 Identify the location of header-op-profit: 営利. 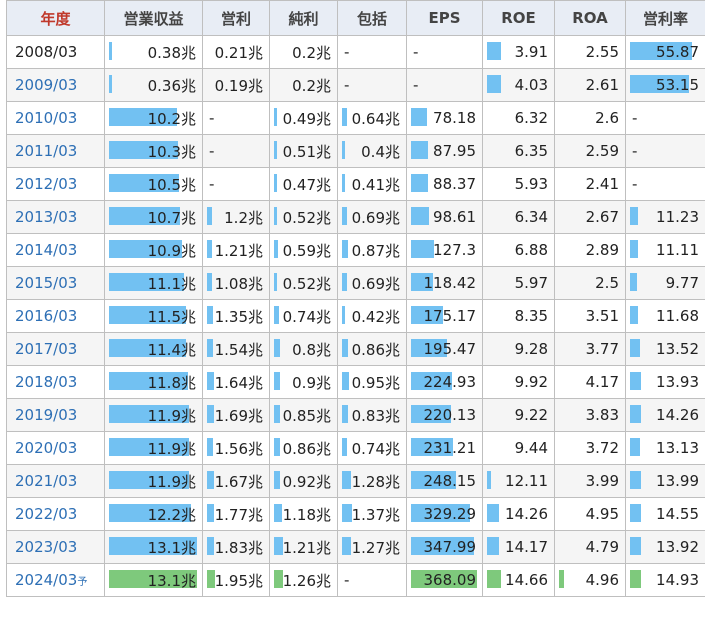
(236, 18).